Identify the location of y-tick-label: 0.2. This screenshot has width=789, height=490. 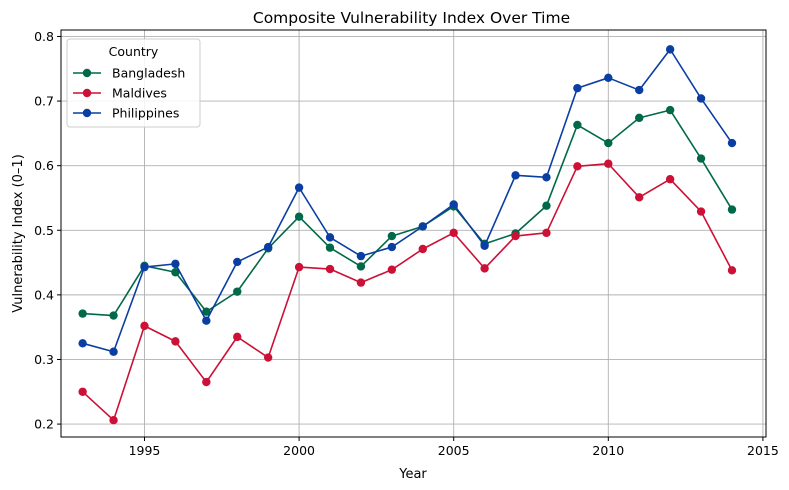
(44, 424).